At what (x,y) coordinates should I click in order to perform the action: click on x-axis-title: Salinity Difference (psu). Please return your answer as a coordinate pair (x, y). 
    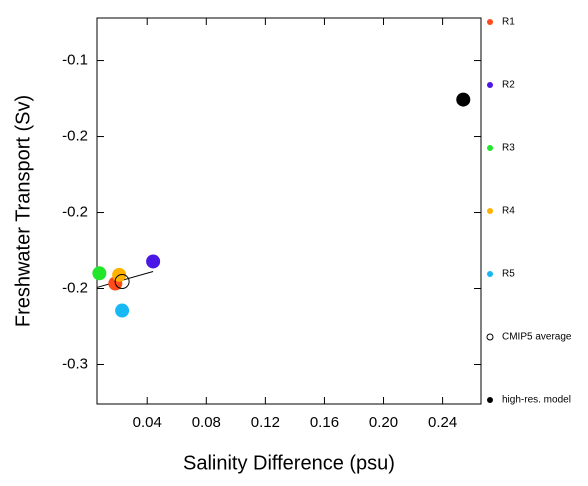
    Looking at the image, I should click on (289, 463).